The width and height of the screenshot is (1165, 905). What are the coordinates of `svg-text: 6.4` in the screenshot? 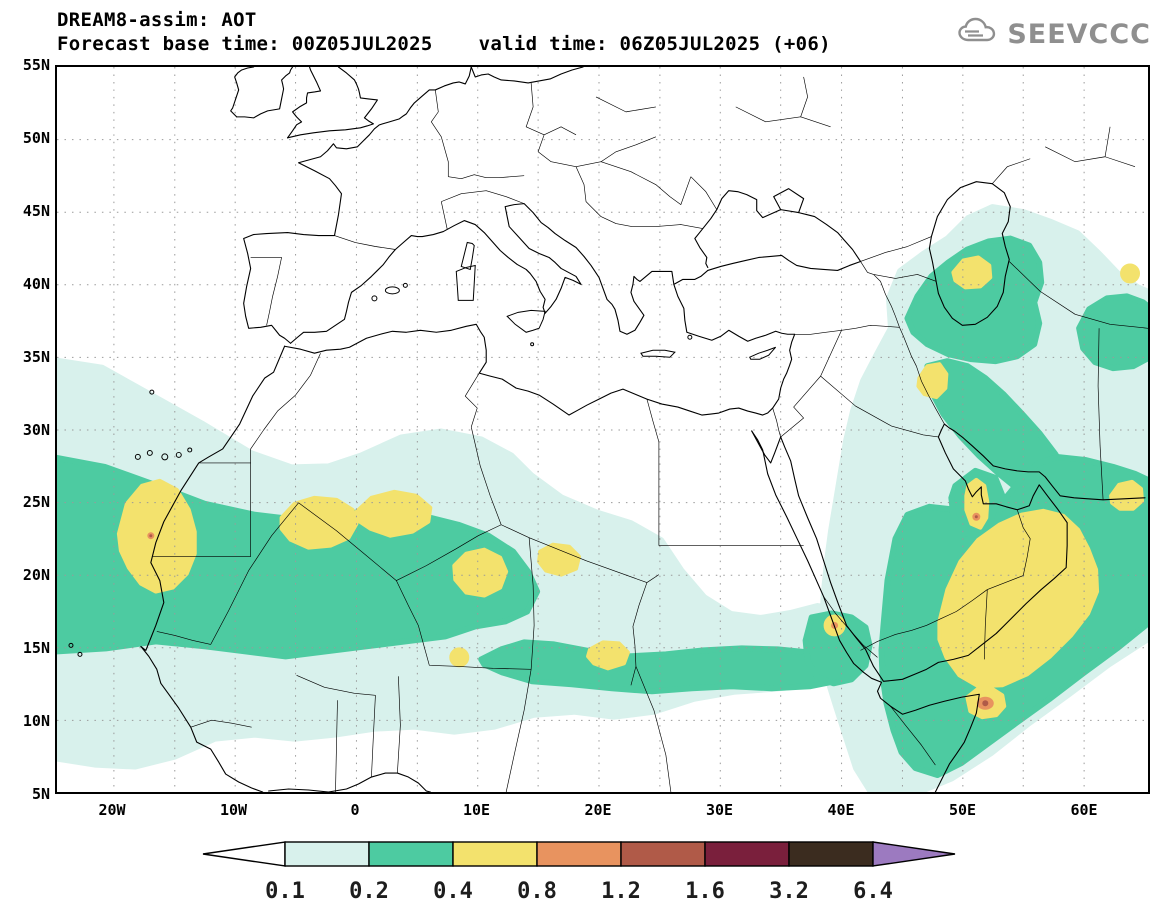 It's located at (873, 891).